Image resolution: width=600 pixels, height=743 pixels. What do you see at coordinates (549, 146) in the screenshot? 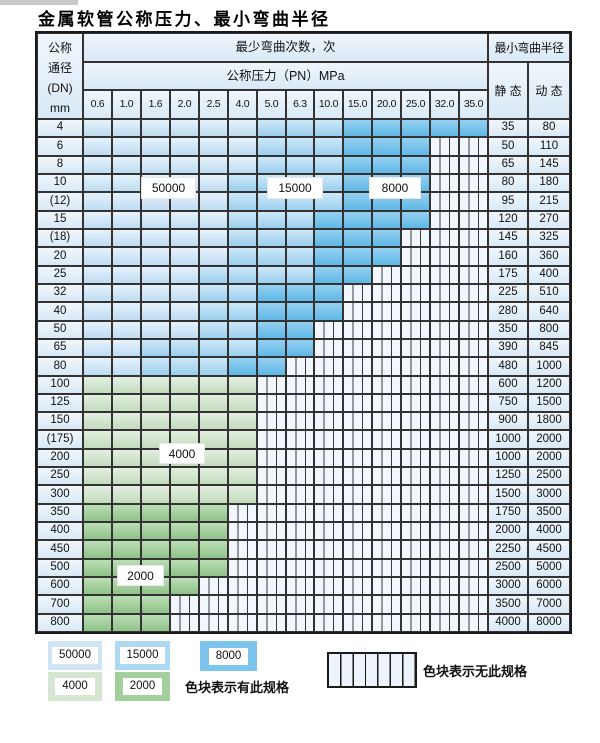
I see `dynamic-radius-value: 110` at bounding box center [549, 146].